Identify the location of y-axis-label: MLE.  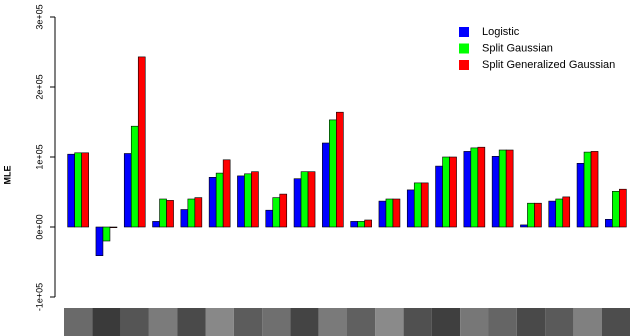
(7, 175).